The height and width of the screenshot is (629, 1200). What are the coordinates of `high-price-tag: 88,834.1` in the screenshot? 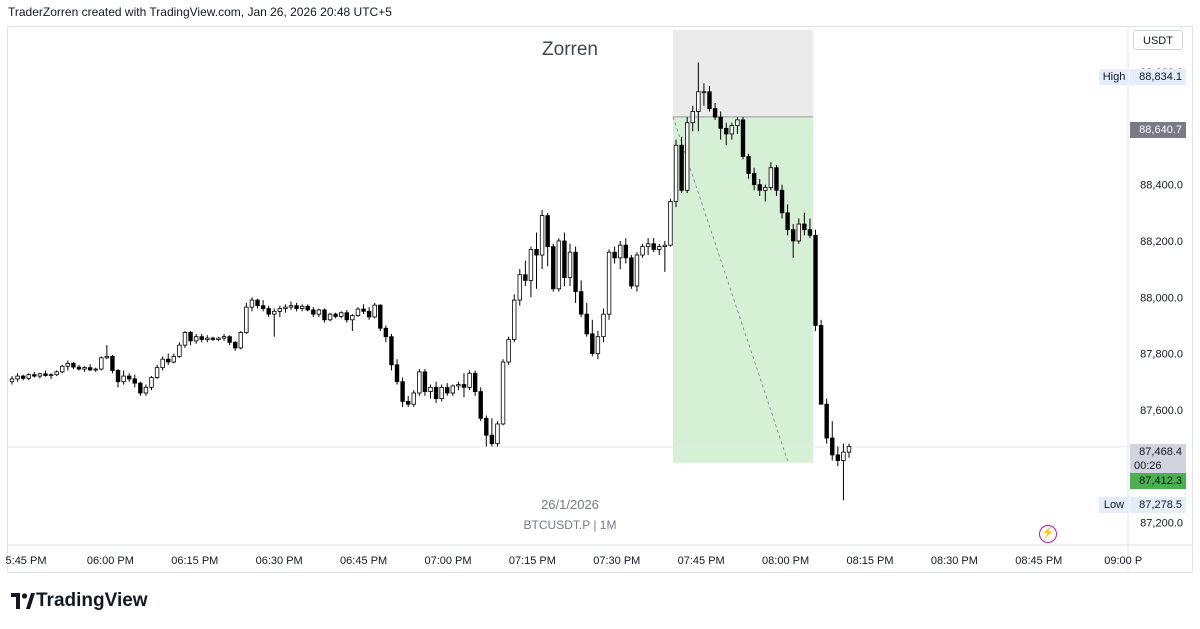 It's located at (1158, 77).